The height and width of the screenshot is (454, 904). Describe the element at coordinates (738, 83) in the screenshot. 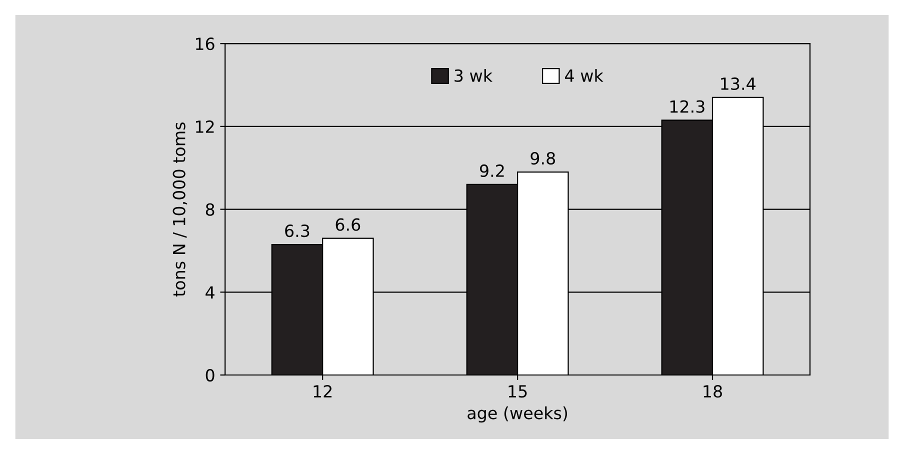

I see `data-label: 13.4` at that location.